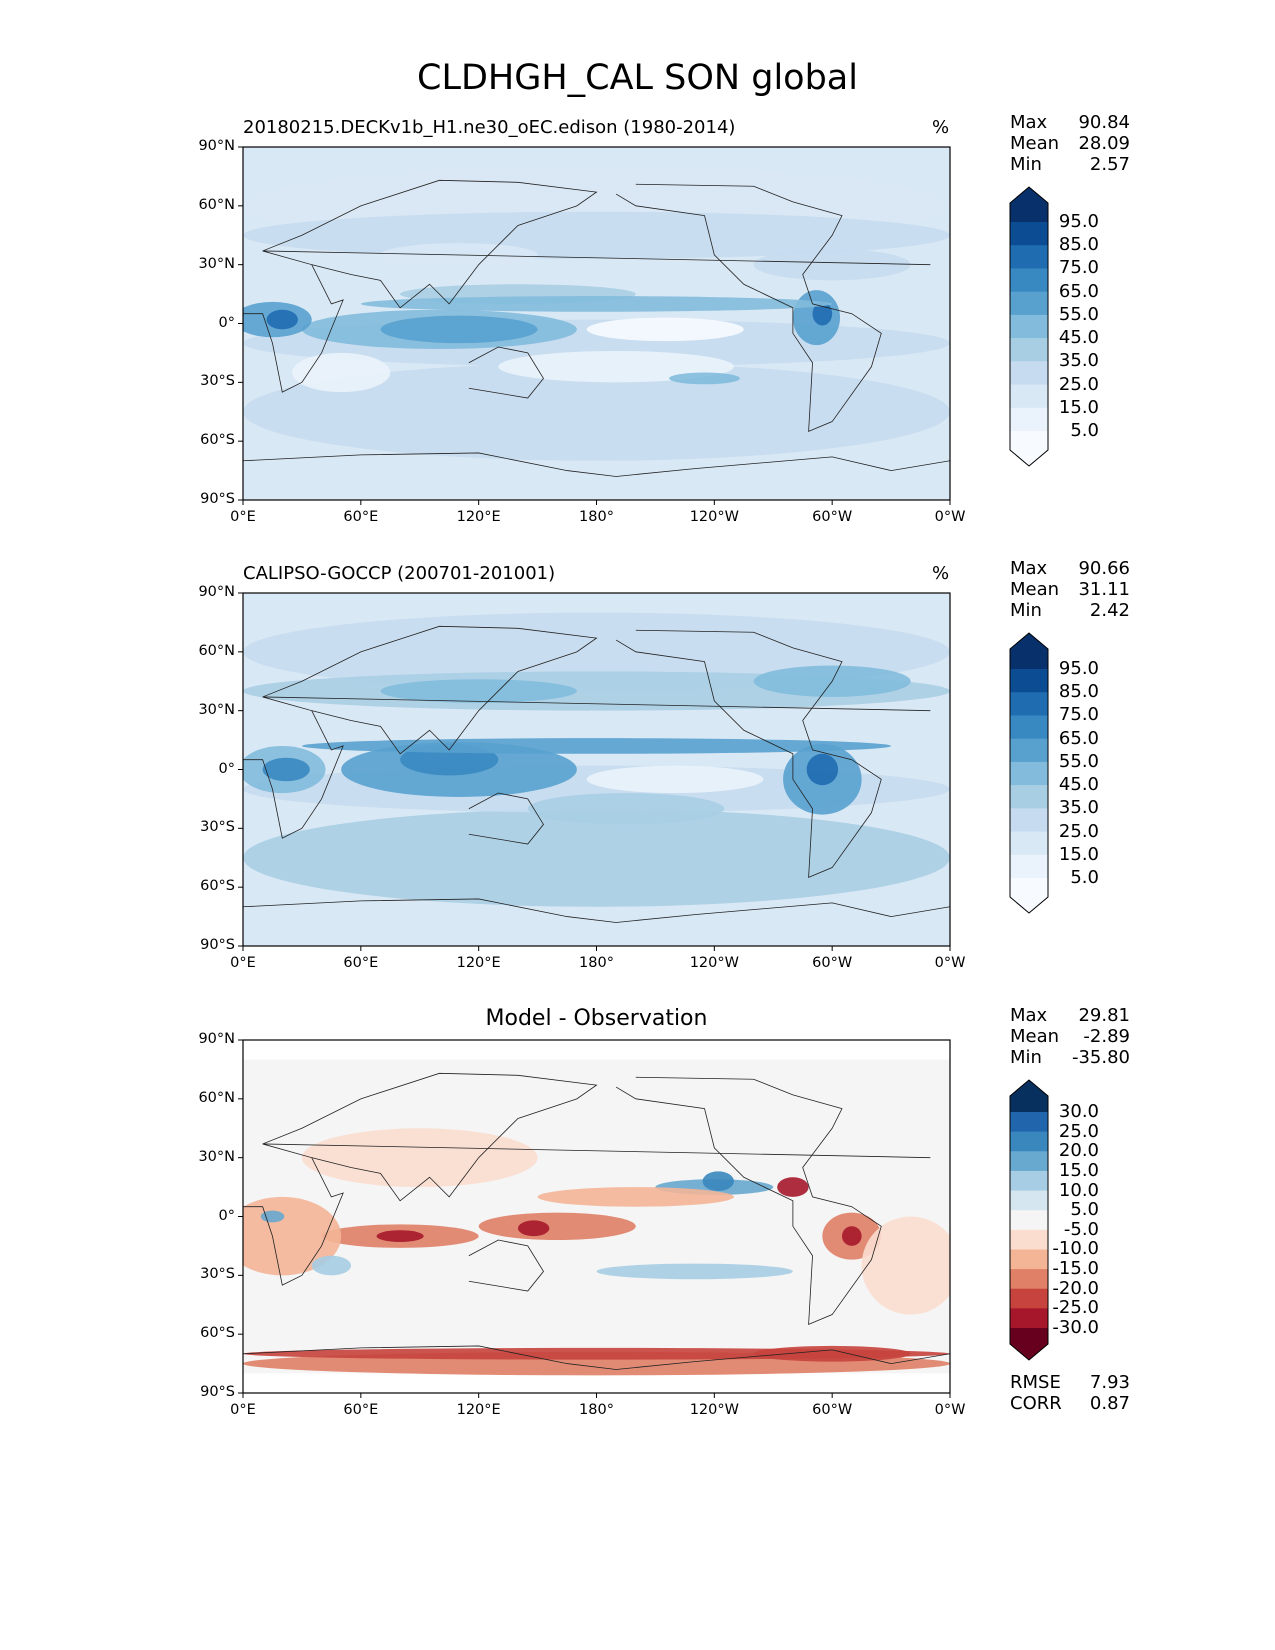 This screenshot has height=1650, width=1275. What do you see at coordinates (243, 517) in the screenshot?
I see `x-tick-label: 0°E` at bounding box center [243, 517].